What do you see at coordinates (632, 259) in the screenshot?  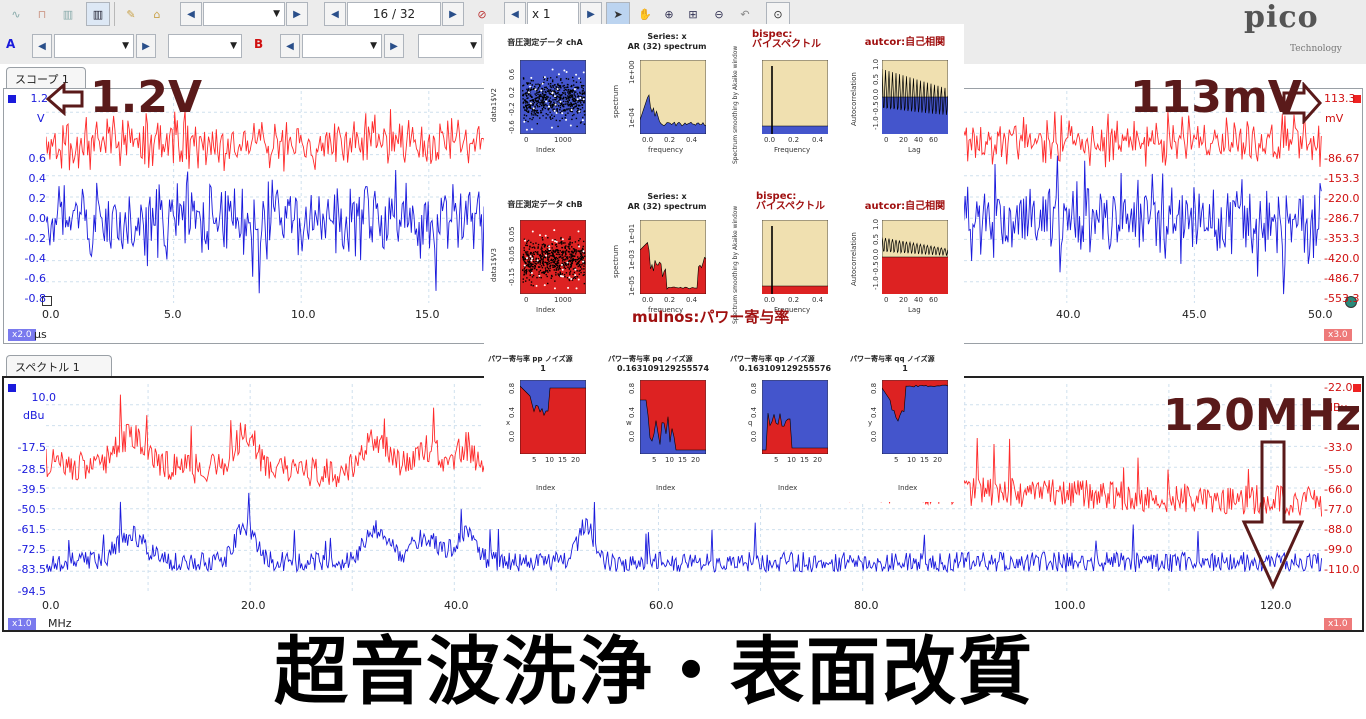 I see `mini-y-tick: 1e-03` at bounding box center [632, 259].